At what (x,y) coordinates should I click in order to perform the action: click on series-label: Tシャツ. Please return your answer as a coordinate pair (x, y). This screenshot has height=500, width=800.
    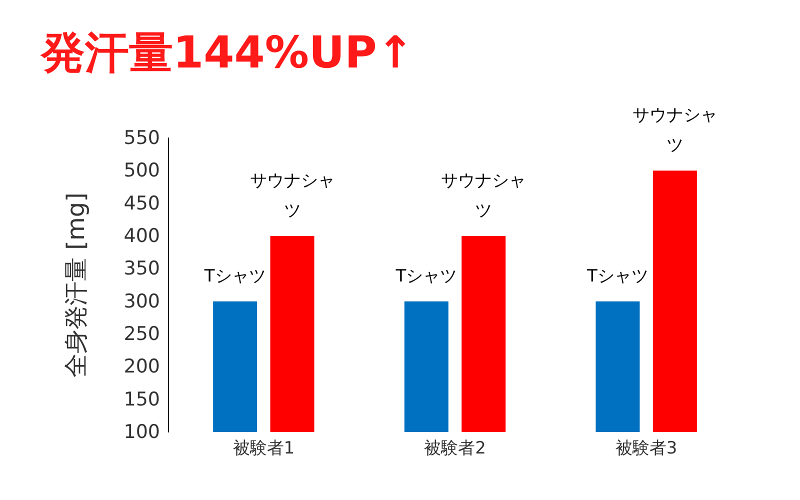
    Looking at the image, I should click on (617, 276).